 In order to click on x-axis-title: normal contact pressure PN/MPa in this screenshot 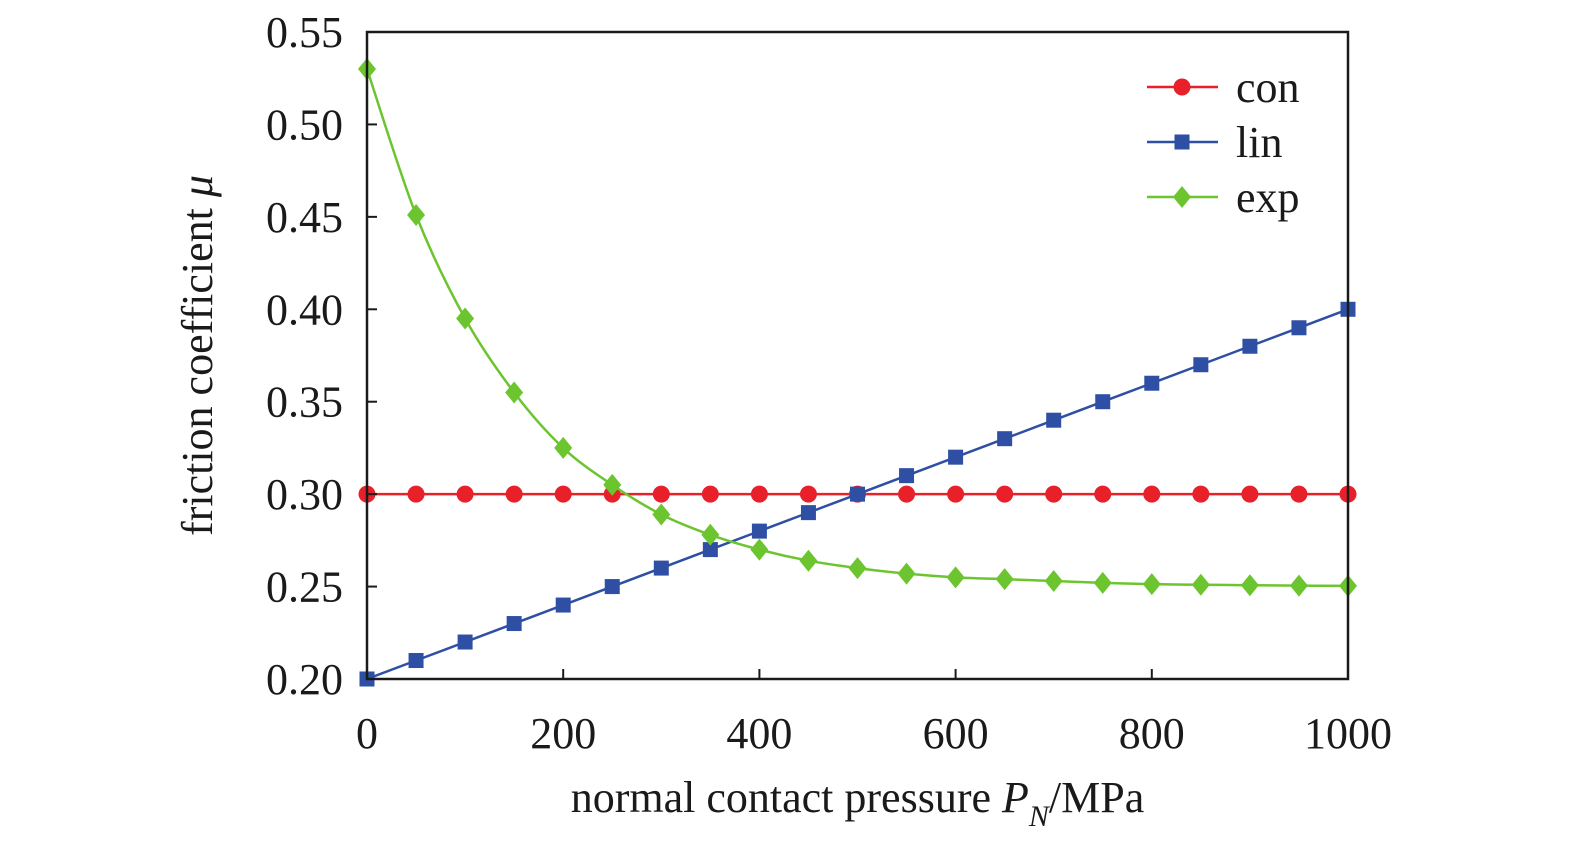, I will do `click(858, 803)`.